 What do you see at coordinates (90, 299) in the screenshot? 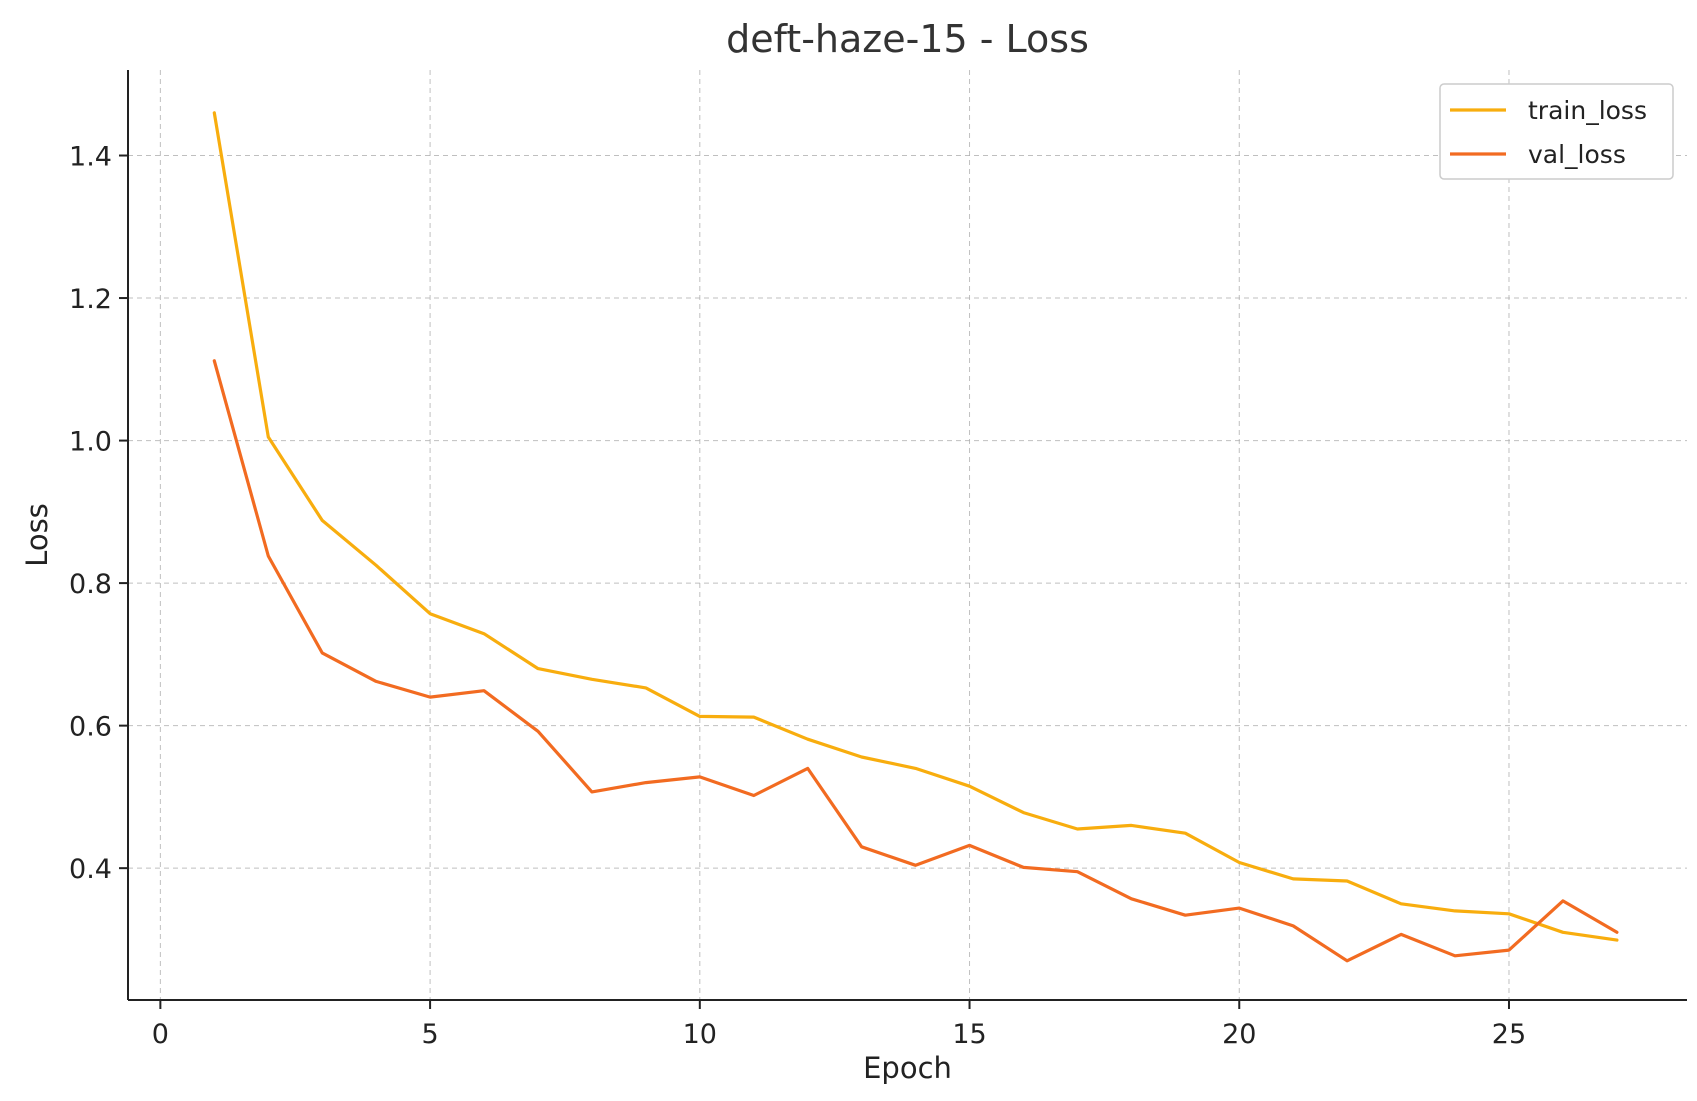
I see `y-tick-label: 1.2` at bounding box center [90, 299].